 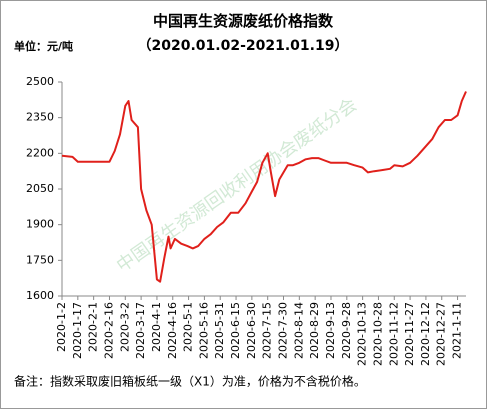 I want to click on x-tick-label: 2020-2-1, so click(x=93, y=327).